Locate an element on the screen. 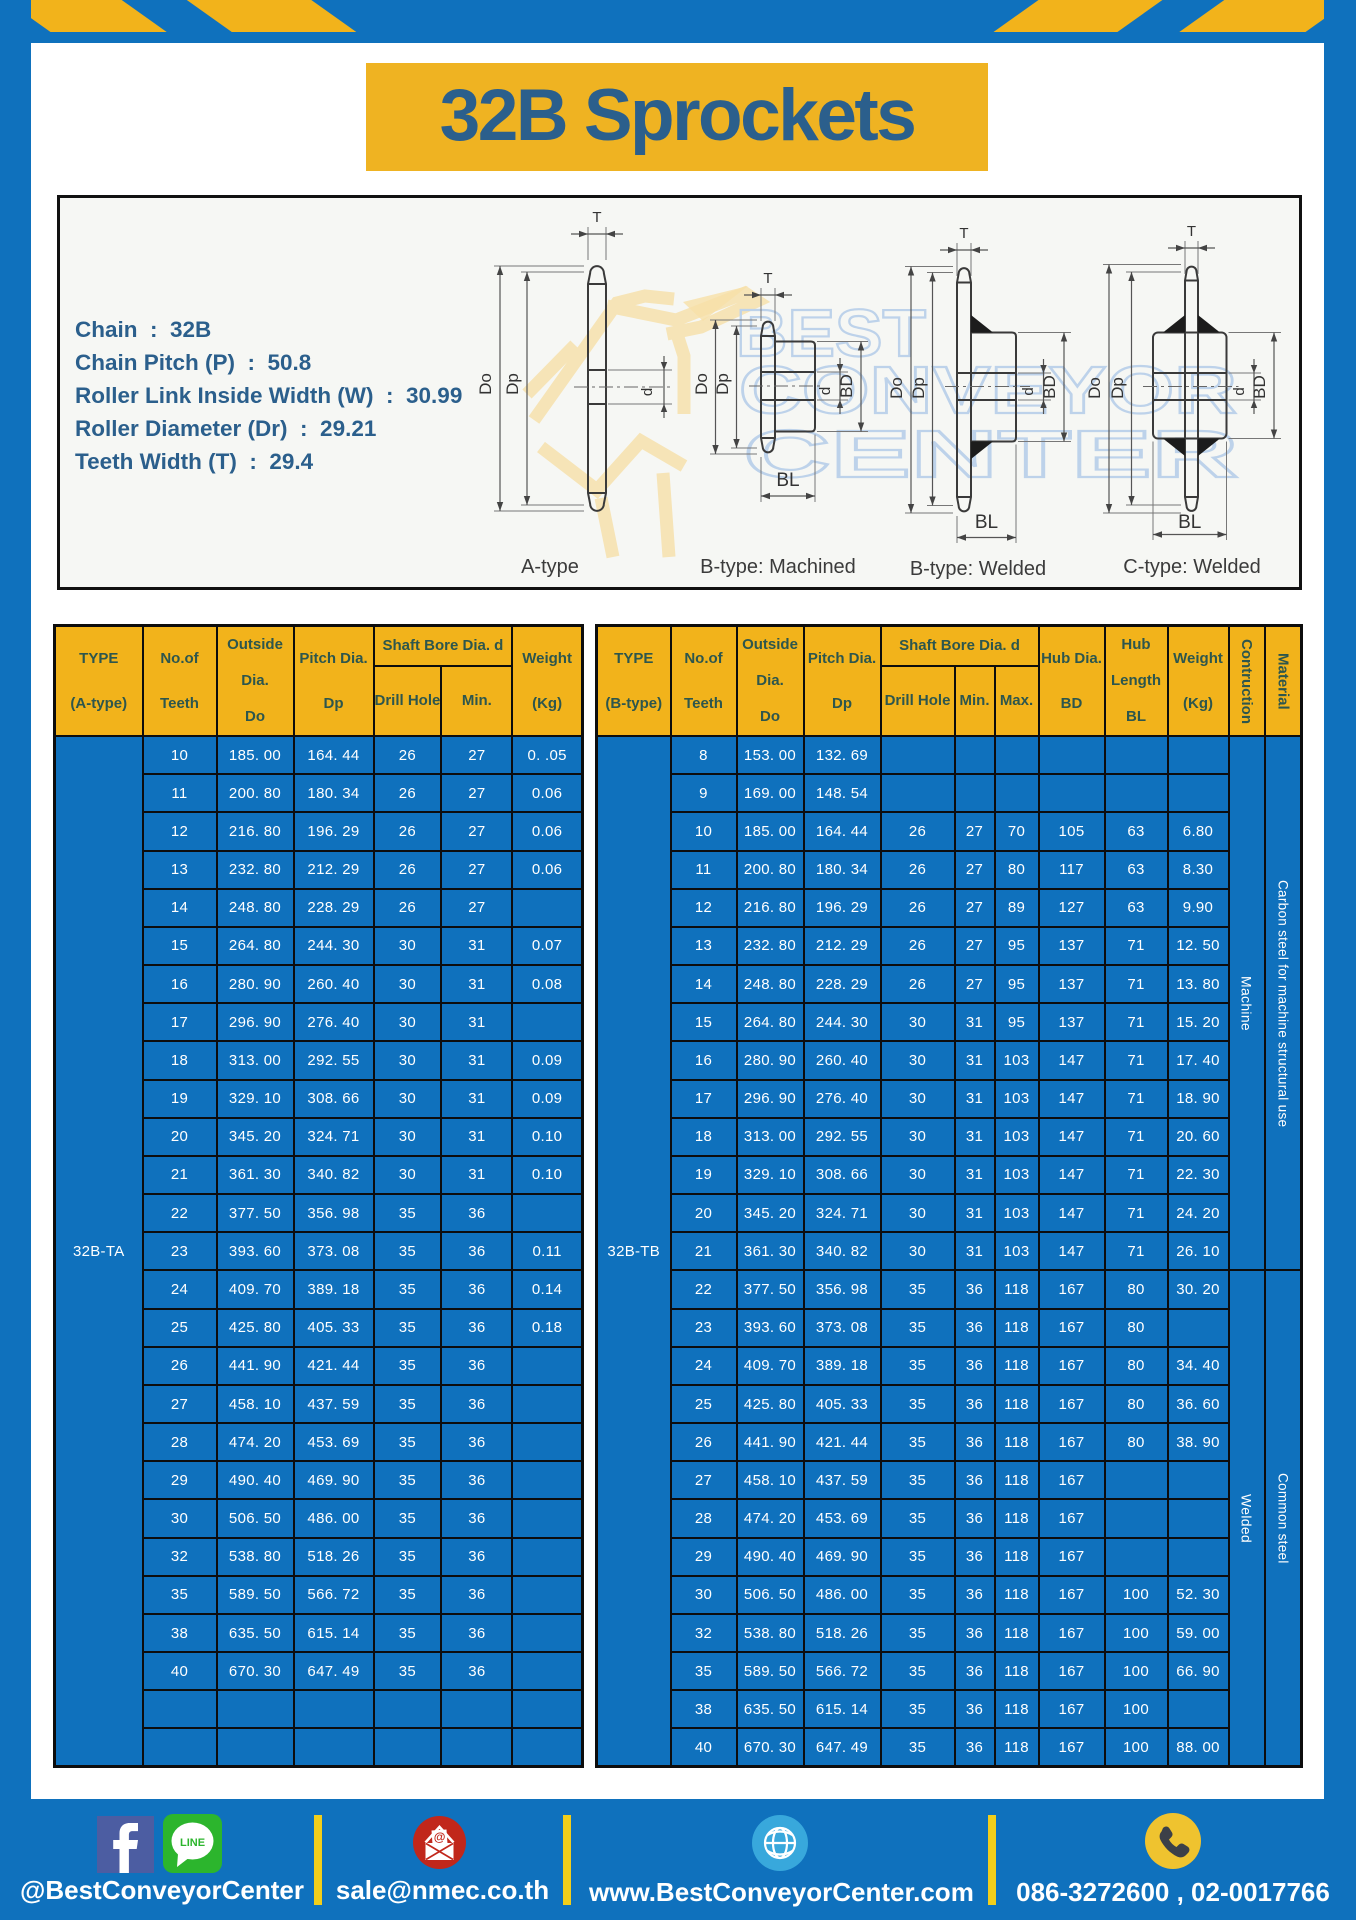  svg-text: LINE is located at coordinates (192, 1843).